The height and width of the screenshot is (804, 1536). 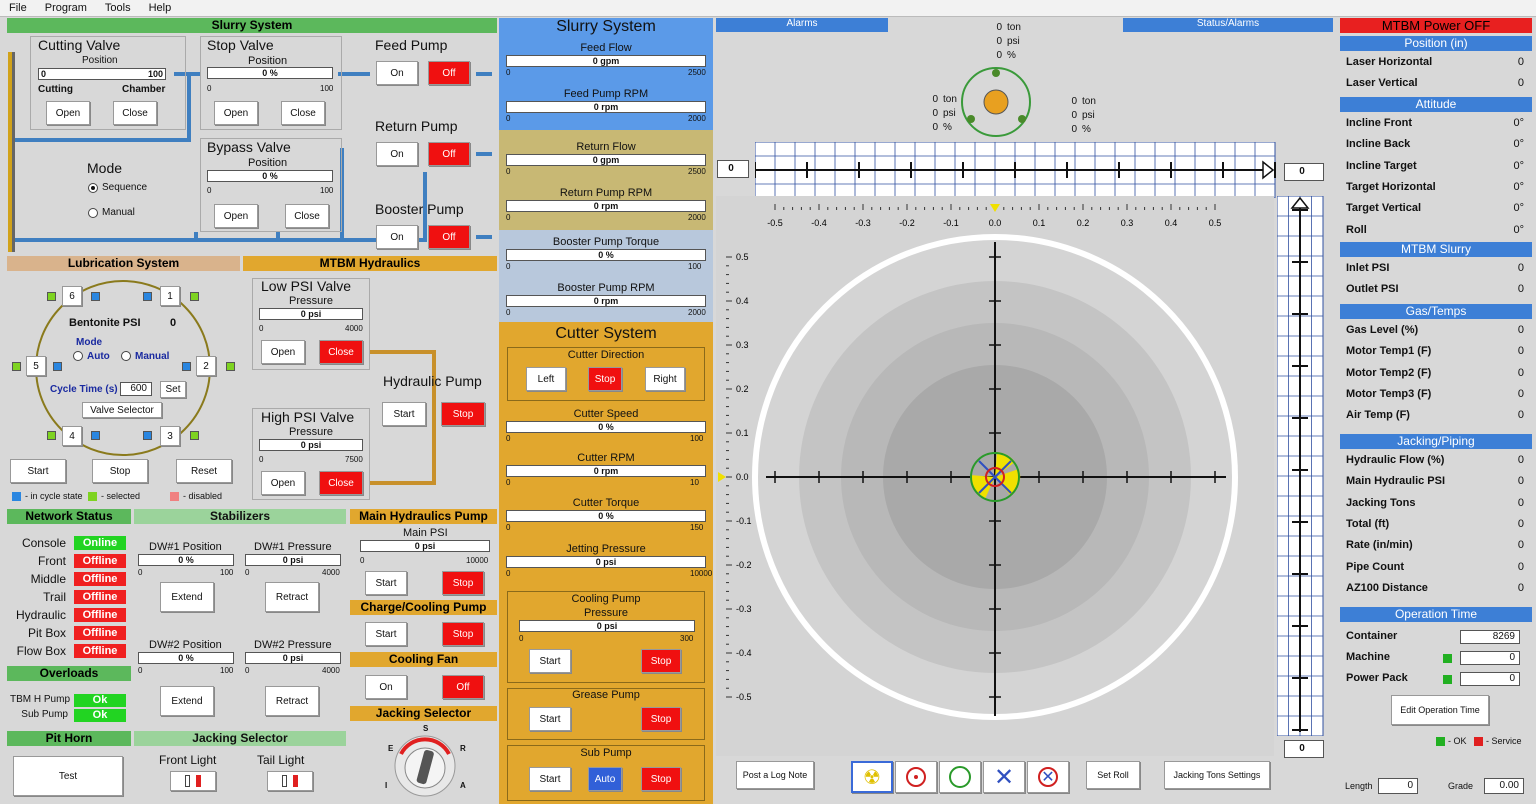 What do you see at coordinates (160, 8) in the screenshot?
I see `menu-help: Help` at bounding box center [160, 8].